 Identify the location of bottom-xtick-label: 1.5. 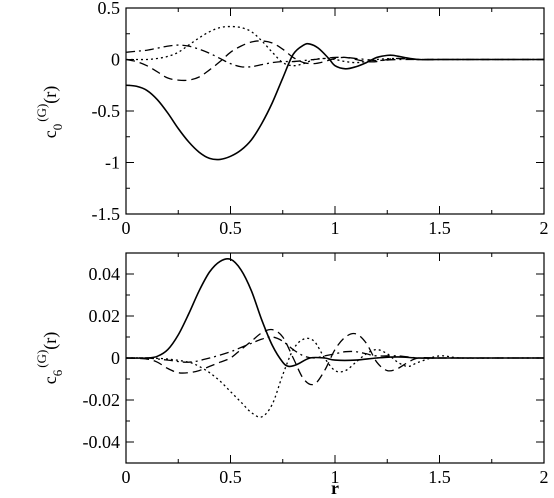
(439, 477).